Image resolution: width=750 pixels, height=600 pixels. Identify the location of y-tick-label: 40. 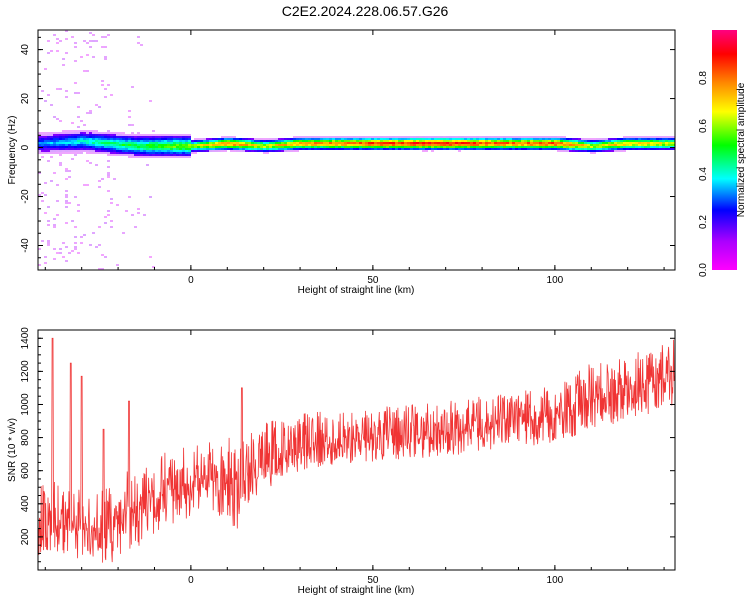
(25, 50).